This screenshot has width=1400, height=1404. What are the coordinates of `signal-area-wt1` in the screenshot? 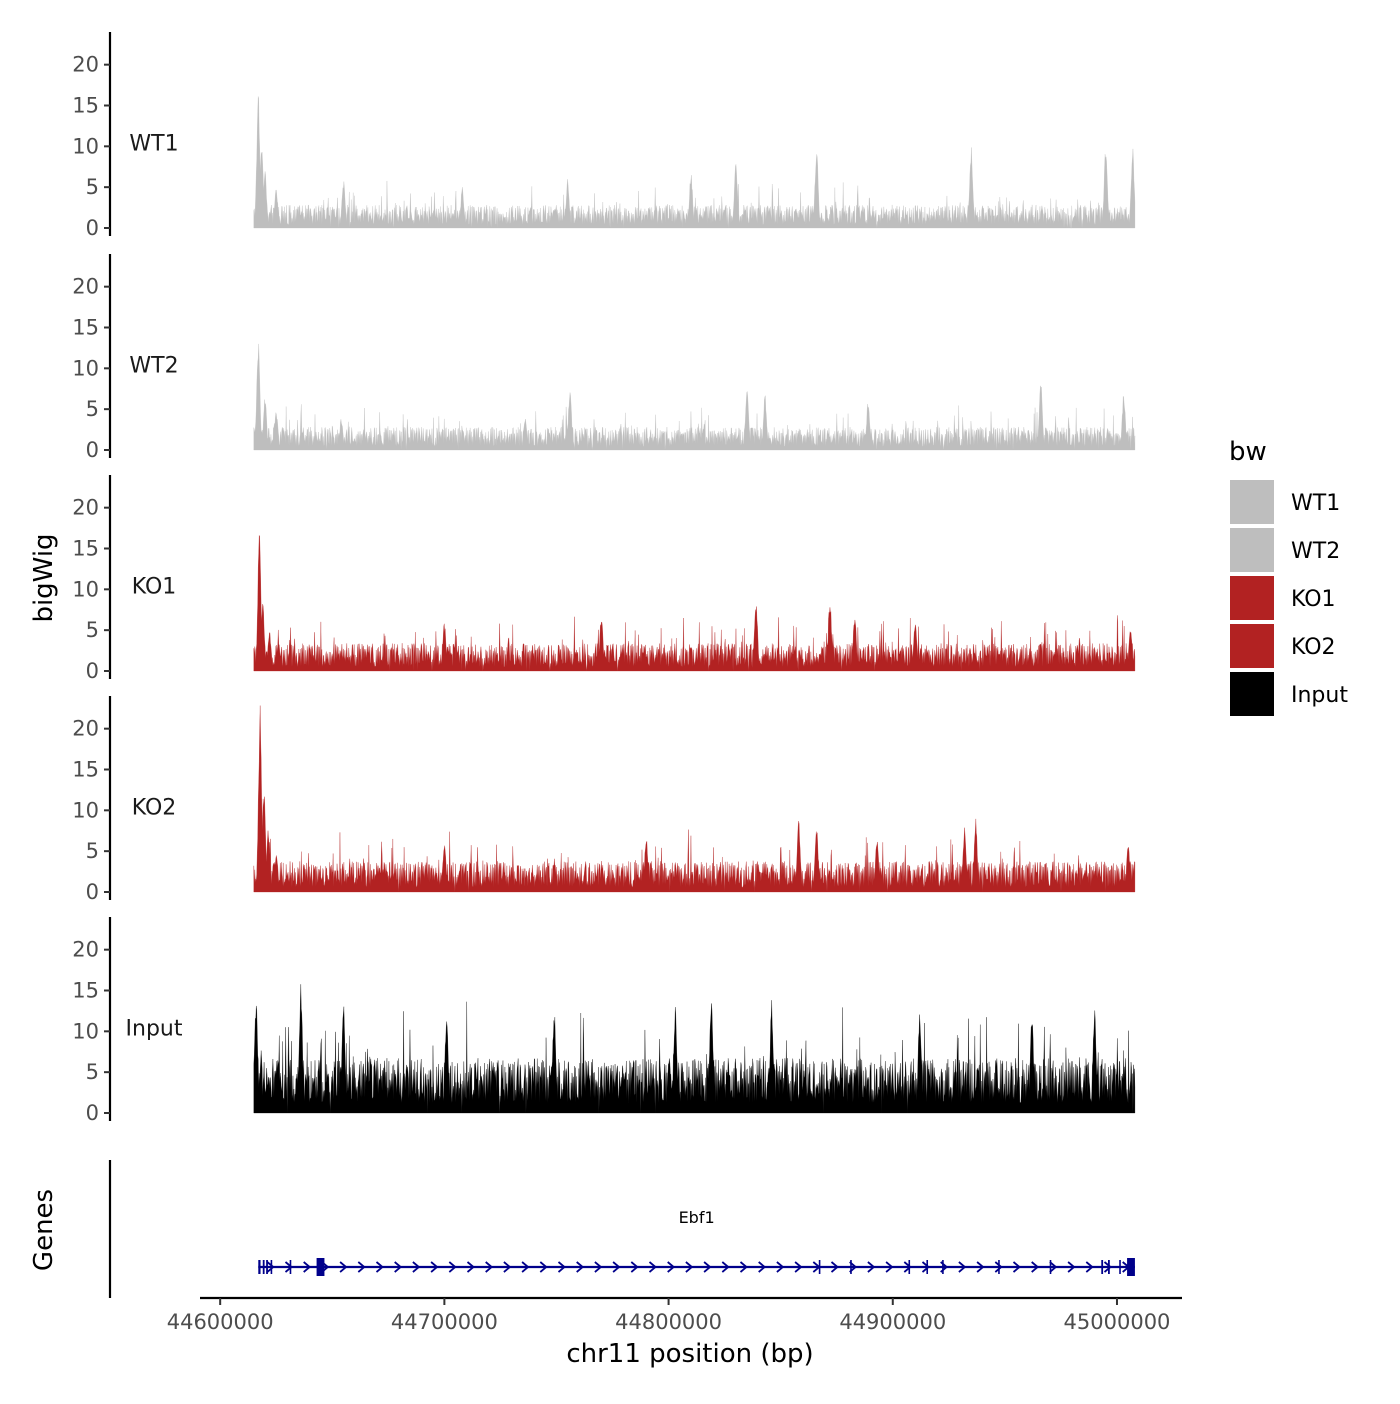 It's located at (694, 162).